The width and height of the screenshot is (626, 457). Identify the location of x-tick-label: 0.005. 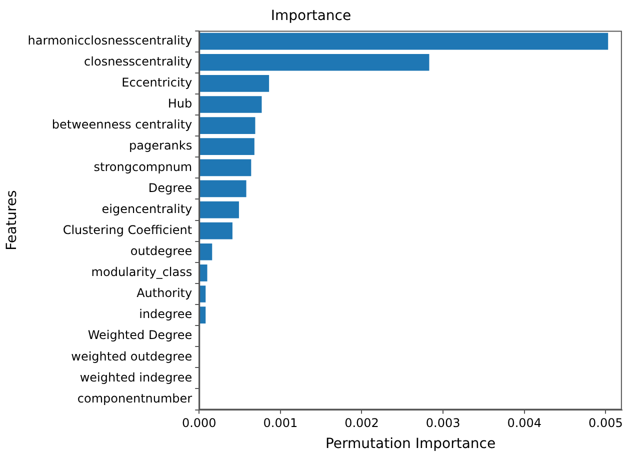
(605, 423).